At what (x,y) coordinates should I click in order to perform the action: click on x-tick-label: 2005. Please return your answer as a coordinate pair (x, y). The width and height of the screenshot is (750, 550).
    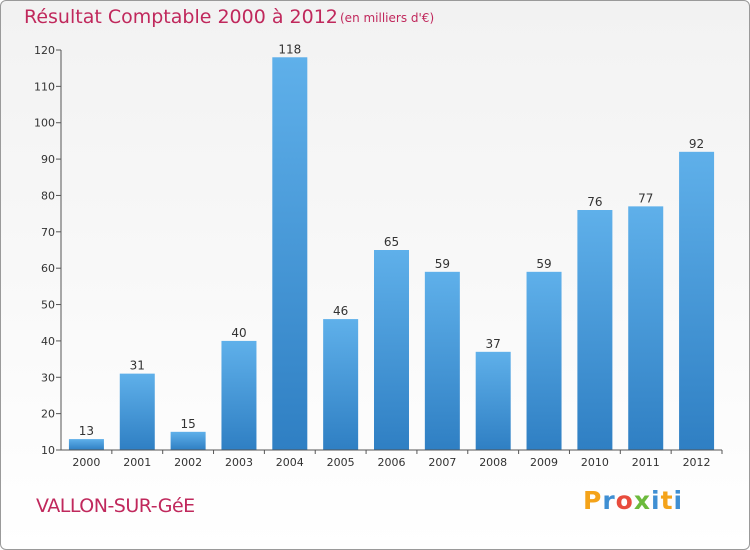
    Looking at the image, I should click on (341, 462).